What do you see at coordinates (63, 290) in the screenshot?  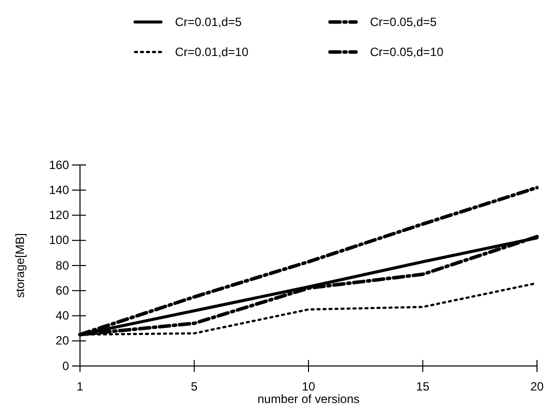 I see `y-tick-label: 60` at bounding box center [63, 290].